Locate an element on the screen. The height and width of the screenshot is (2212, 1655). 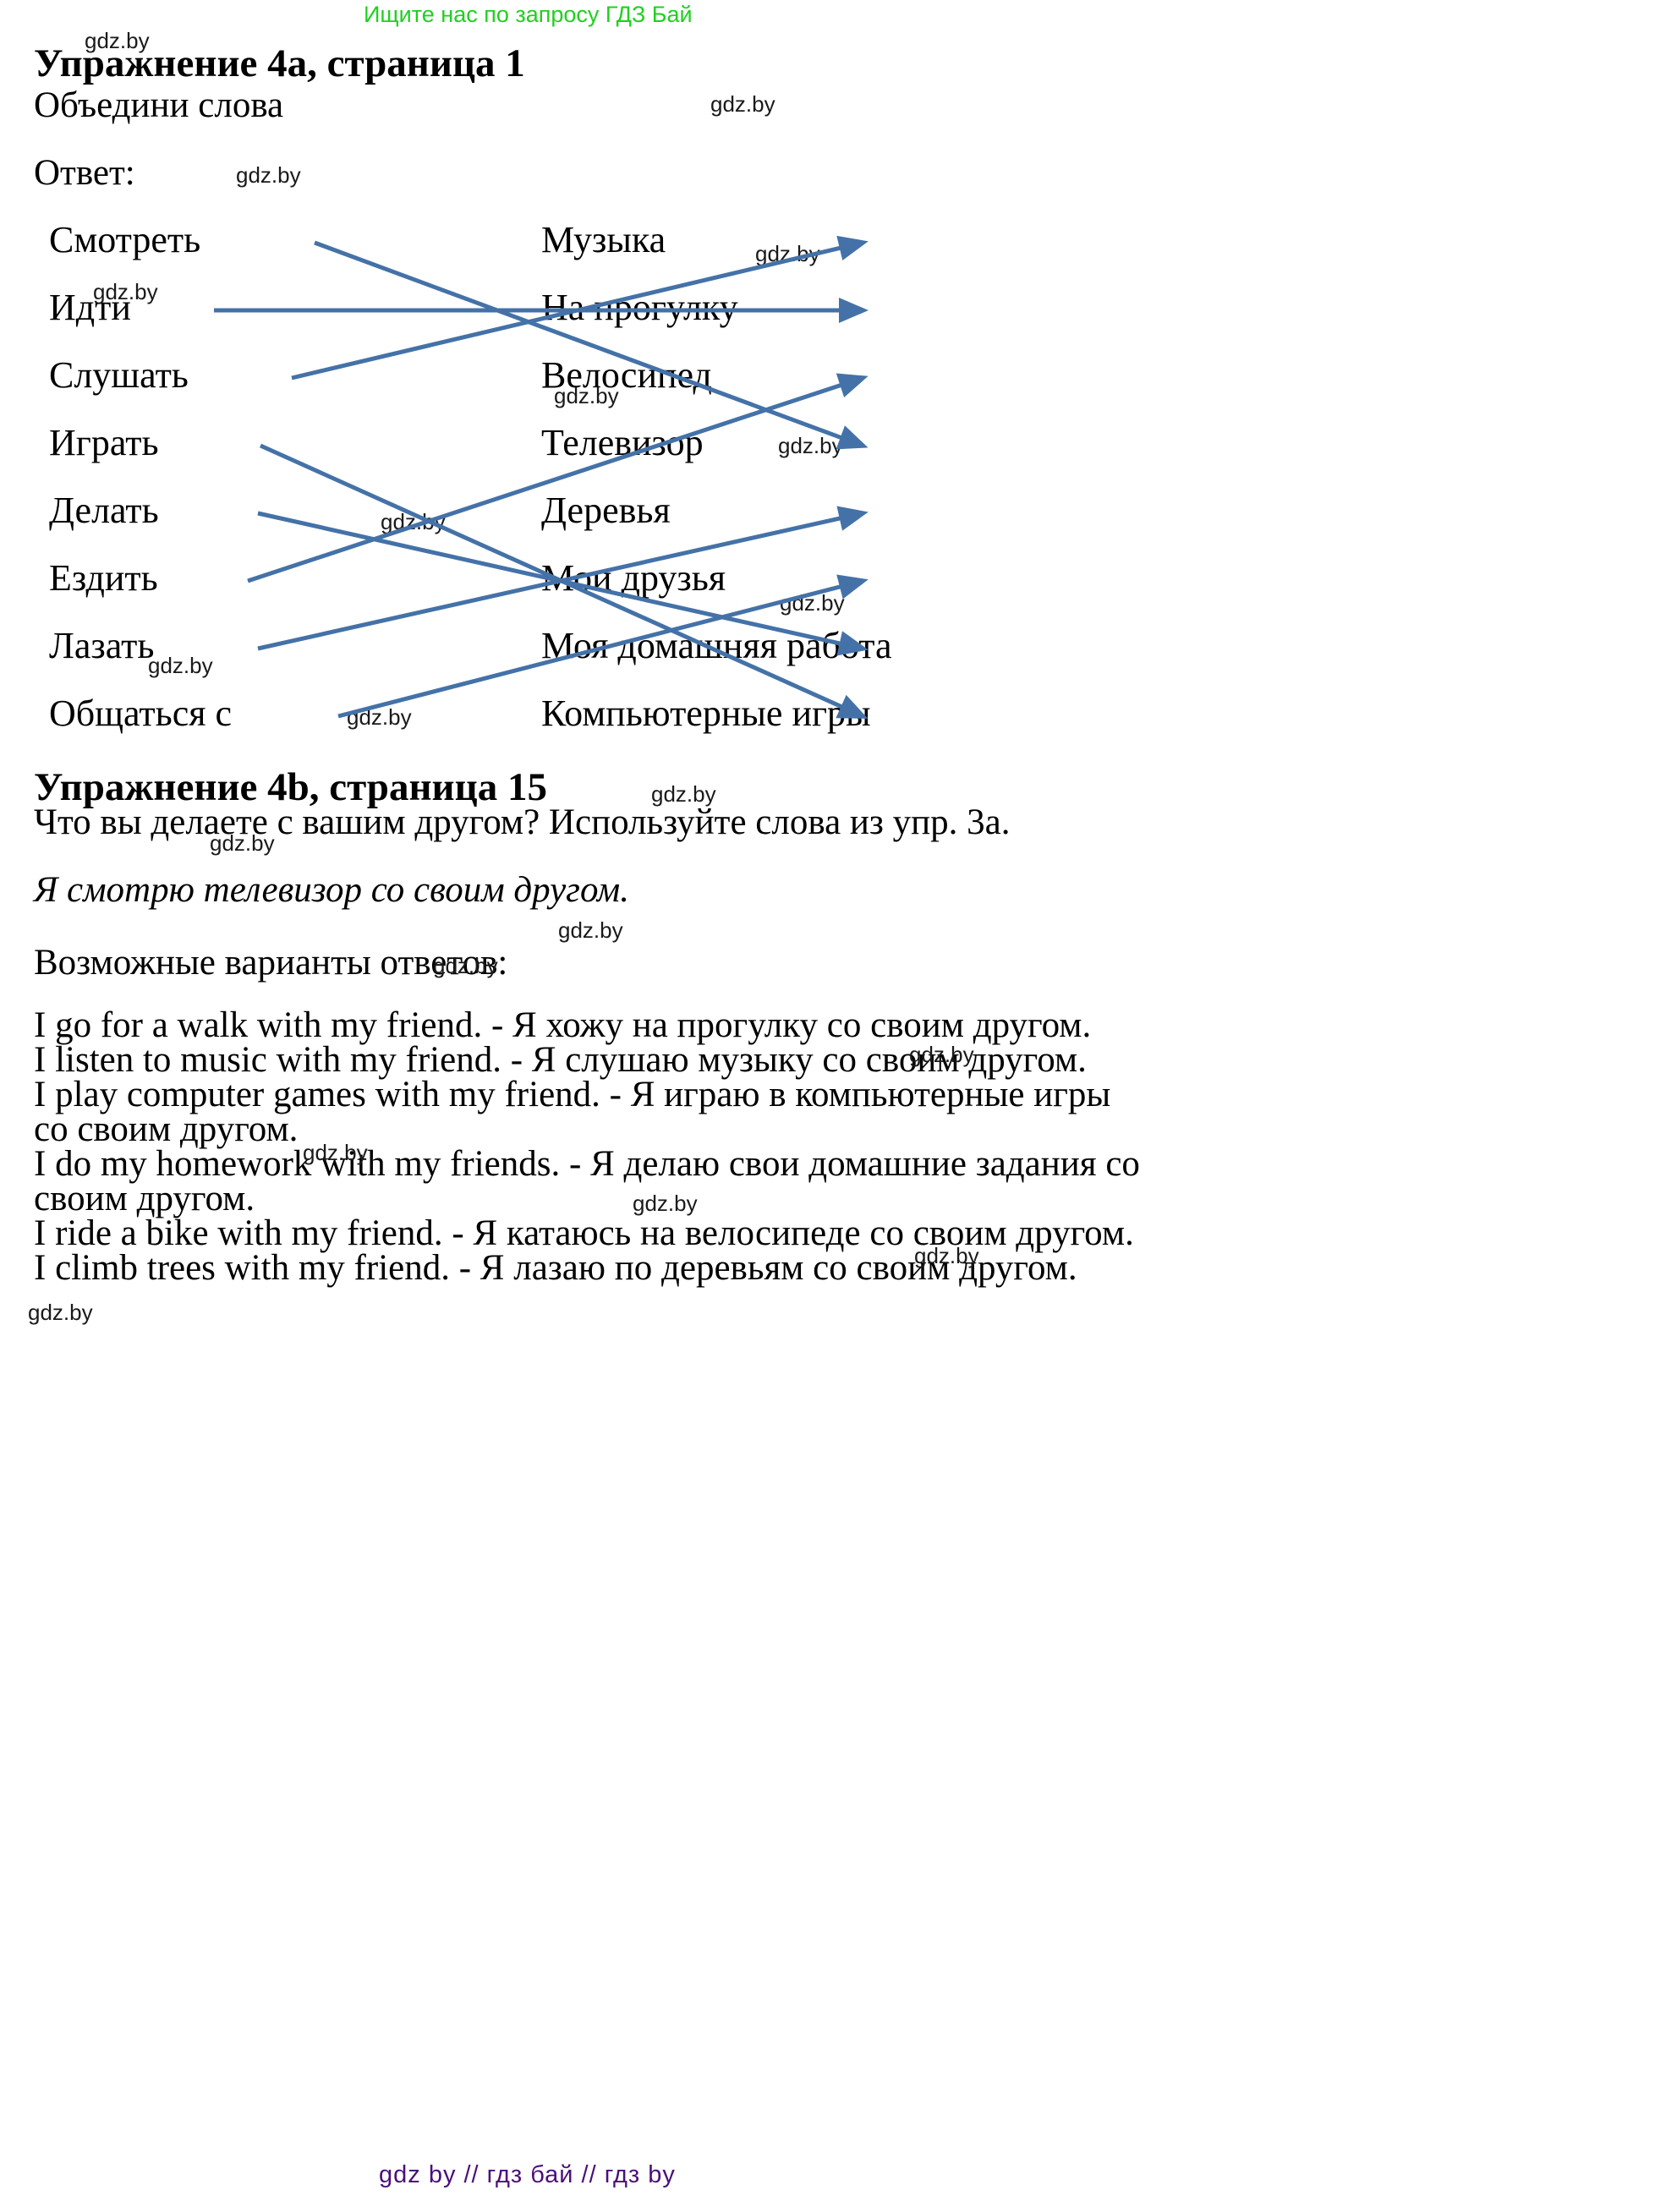
watermark-2: gdz.by is located at coordinates (268, 175).